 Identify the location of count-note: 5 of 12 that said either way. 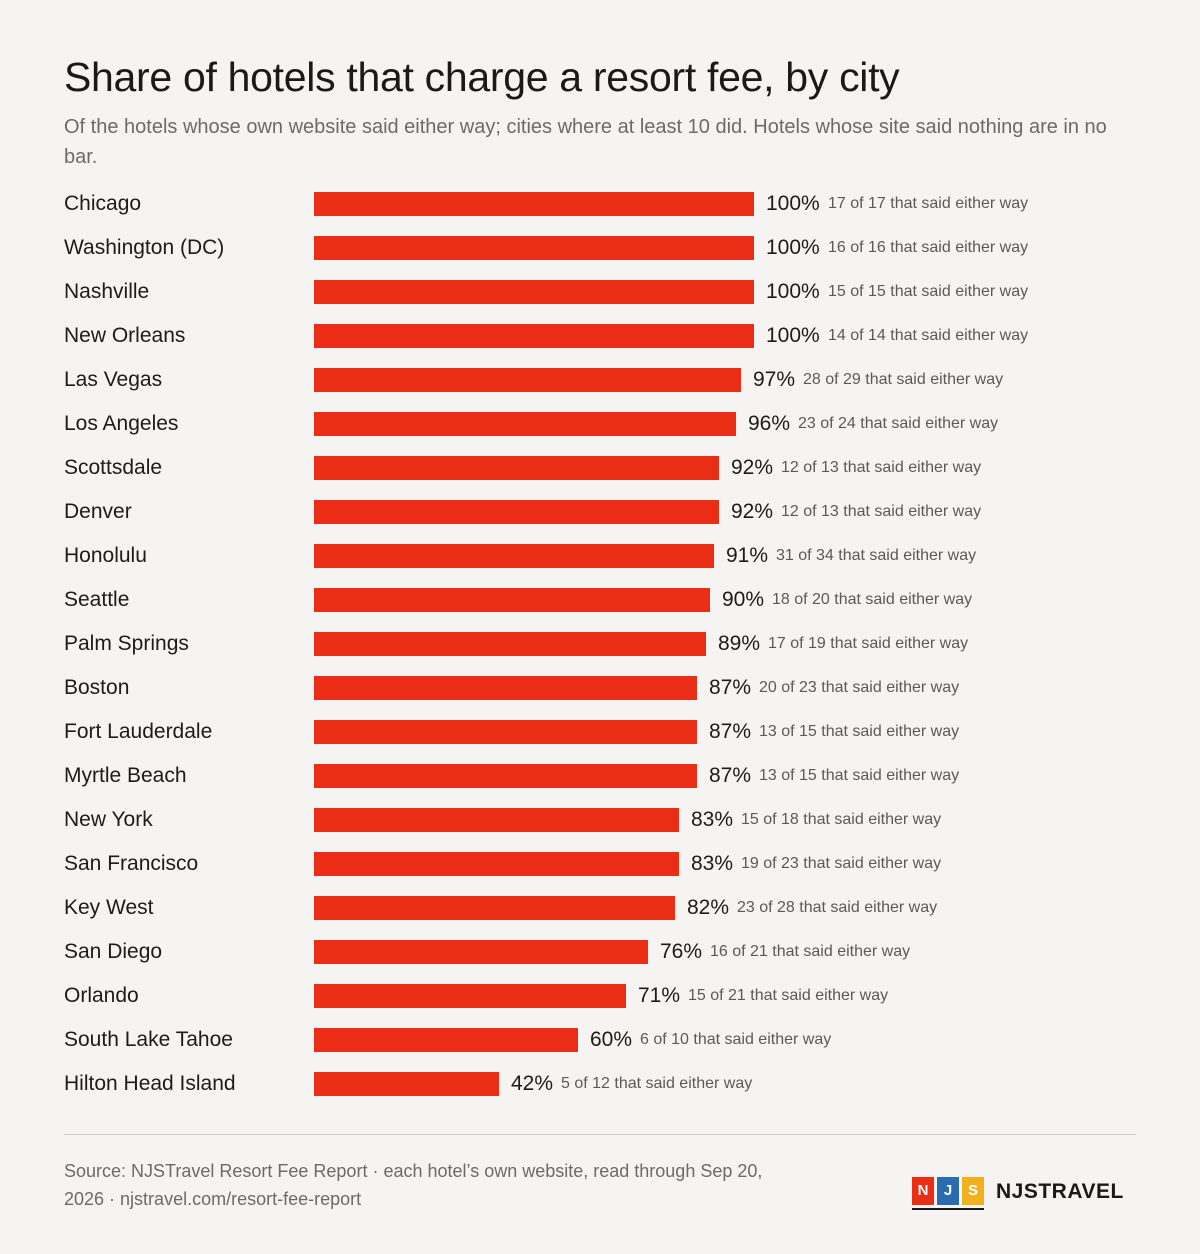
(657, 1083).